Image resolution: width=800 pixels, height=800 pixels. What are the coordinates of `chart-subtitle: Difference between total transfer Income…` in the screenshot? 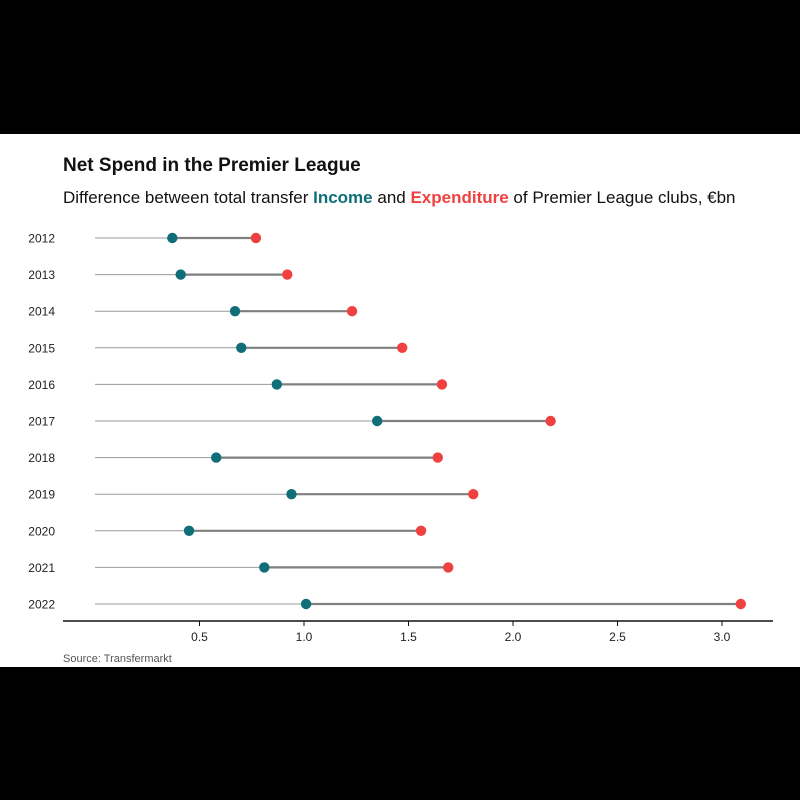 It's located at (399, 198).